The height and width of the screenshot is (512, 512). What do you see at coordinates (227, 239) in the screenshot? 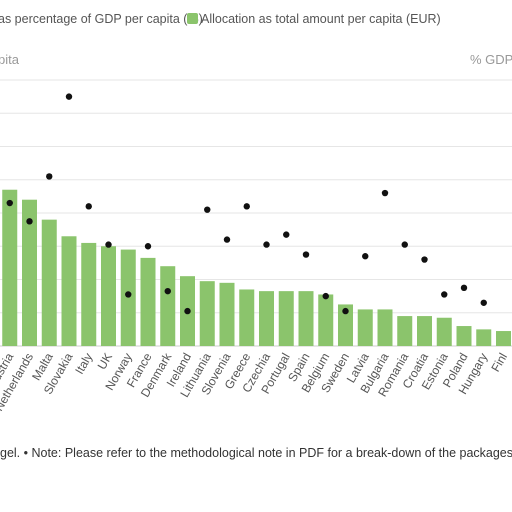
I see `dot-slovenia` at bounding box center [227, 239].